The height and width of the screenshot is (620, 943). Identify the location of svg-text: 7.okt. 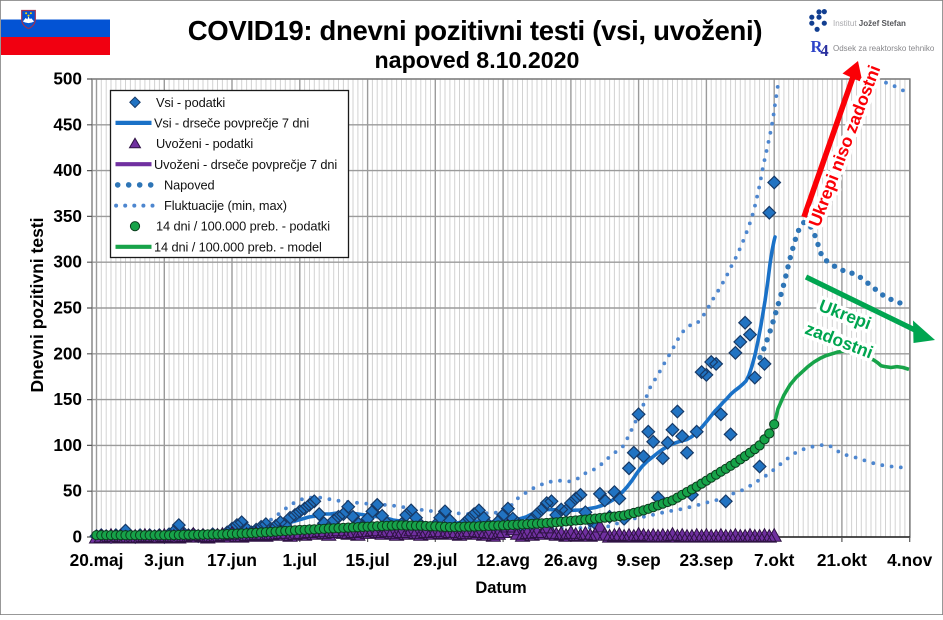
(774, 560).